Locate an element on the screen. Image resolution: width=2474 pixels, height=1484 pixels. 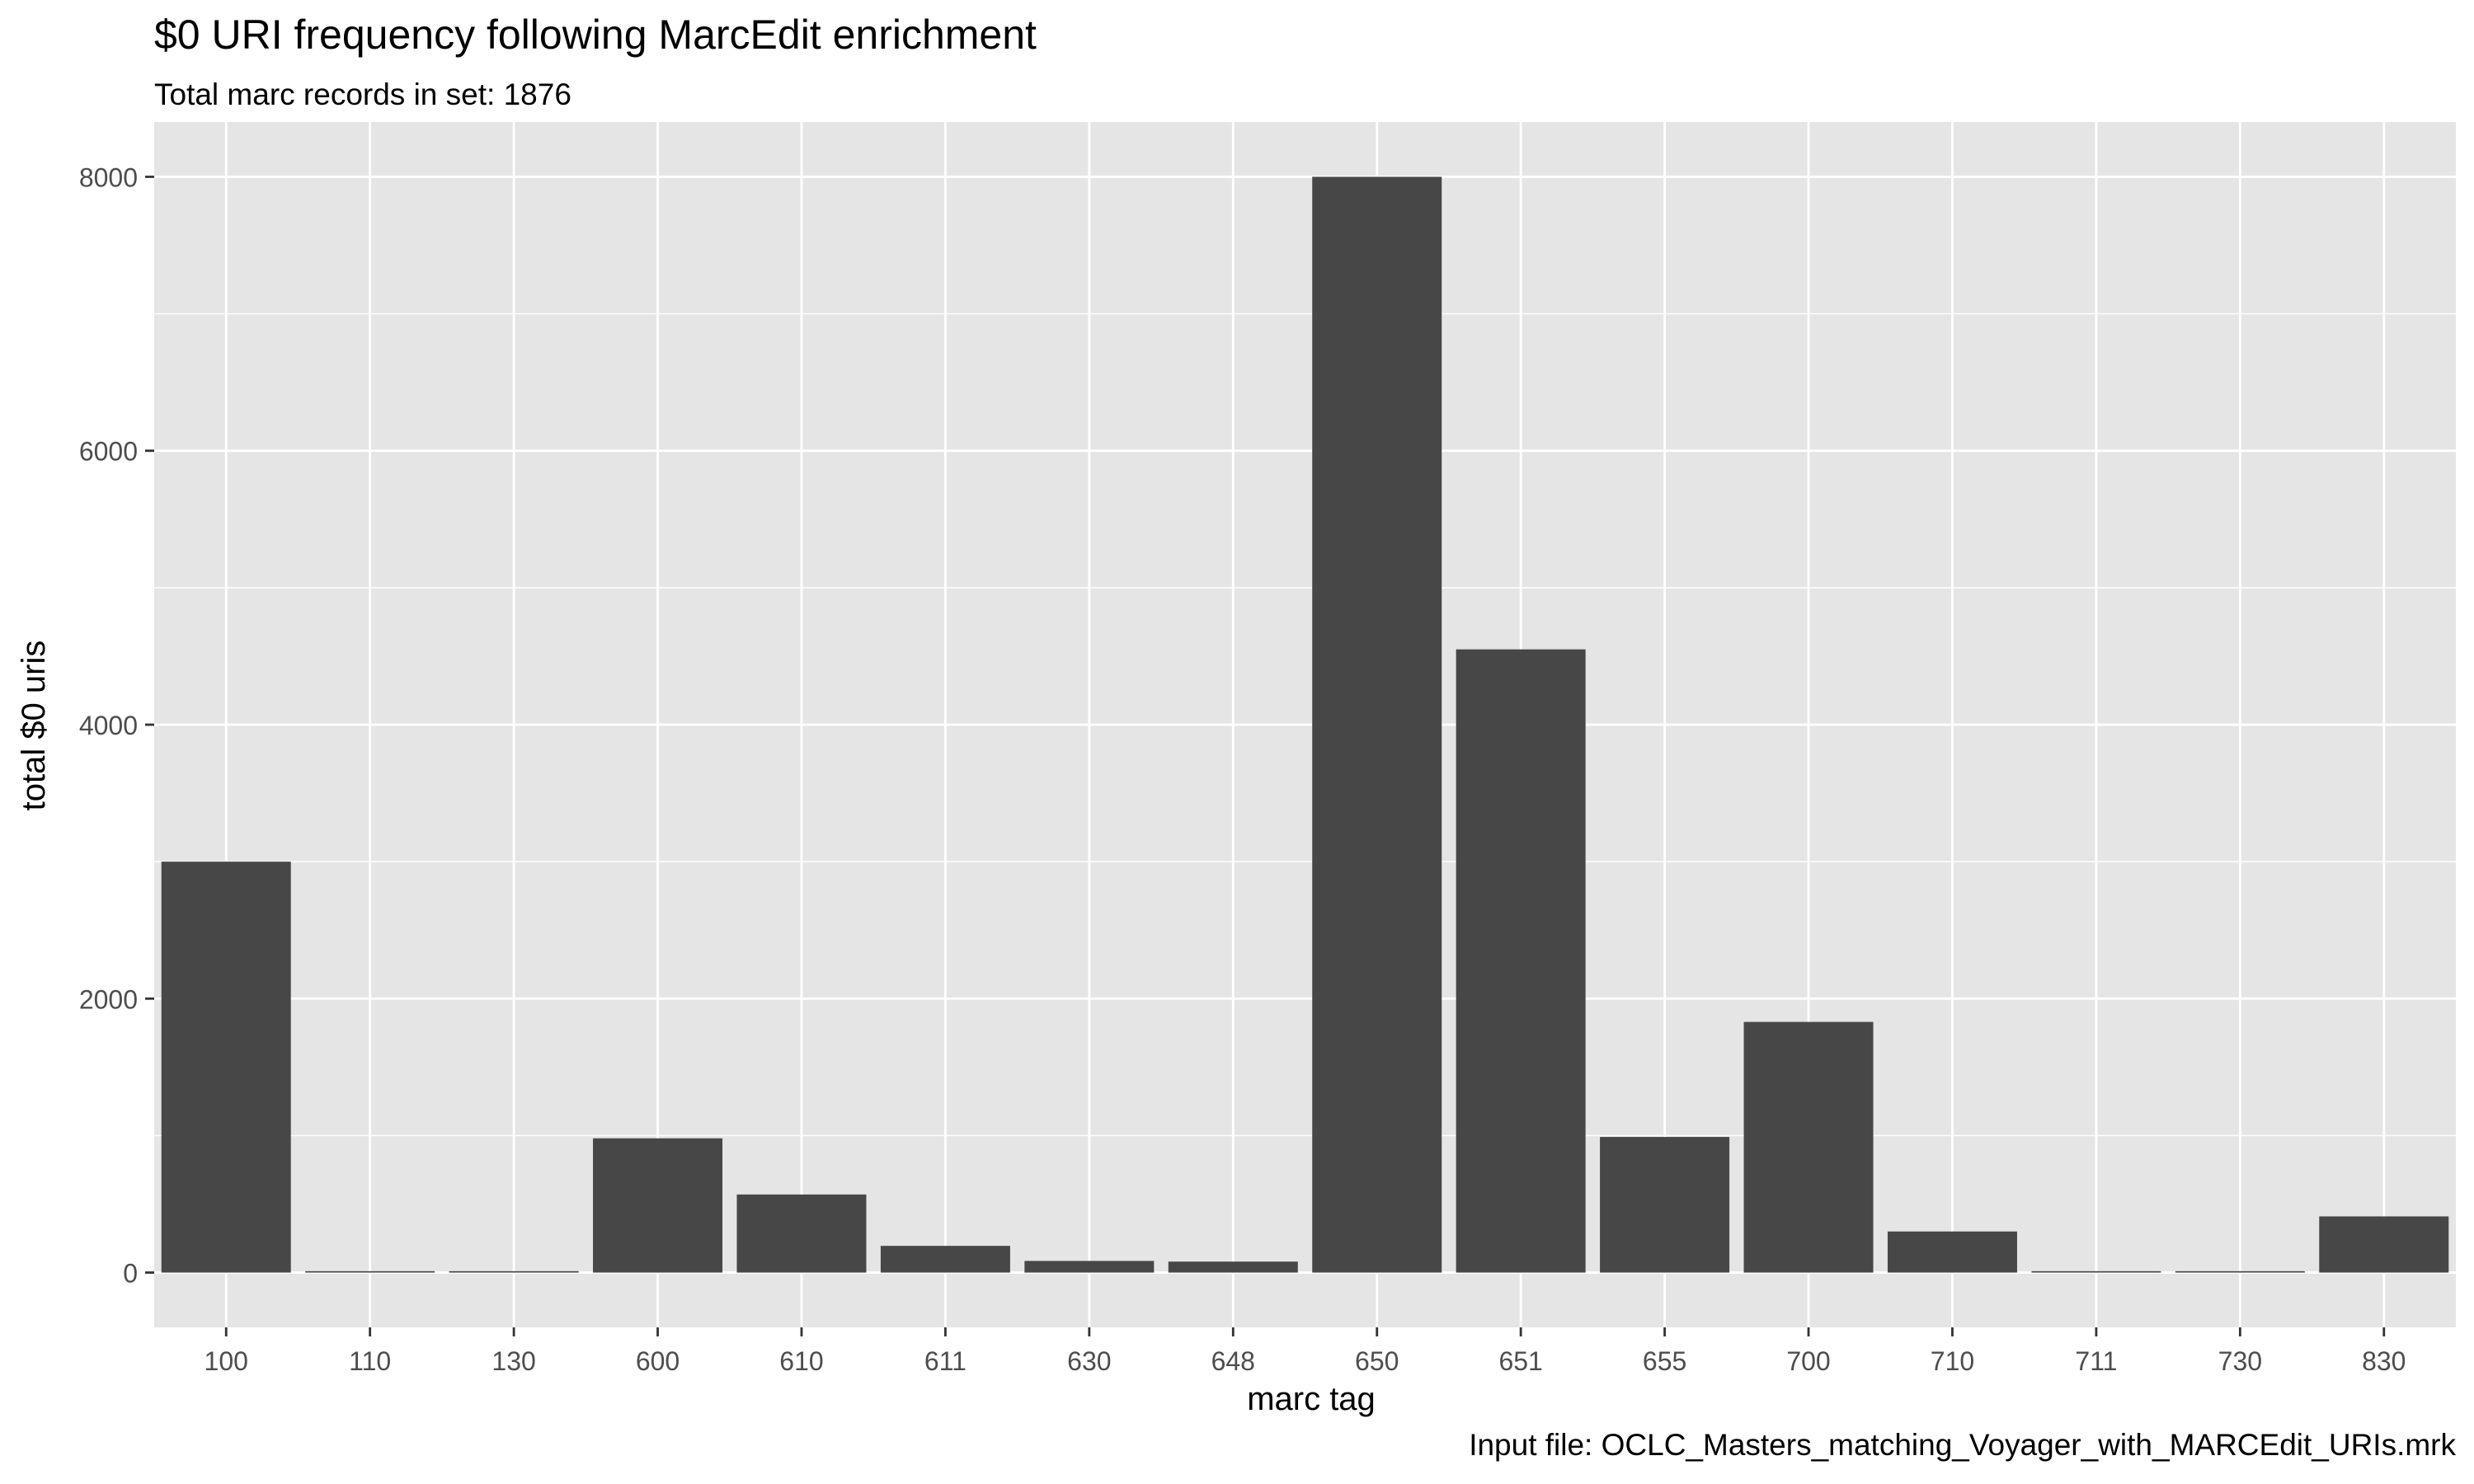
x-tick-label: 610 is located at coordinates (801, 1361).